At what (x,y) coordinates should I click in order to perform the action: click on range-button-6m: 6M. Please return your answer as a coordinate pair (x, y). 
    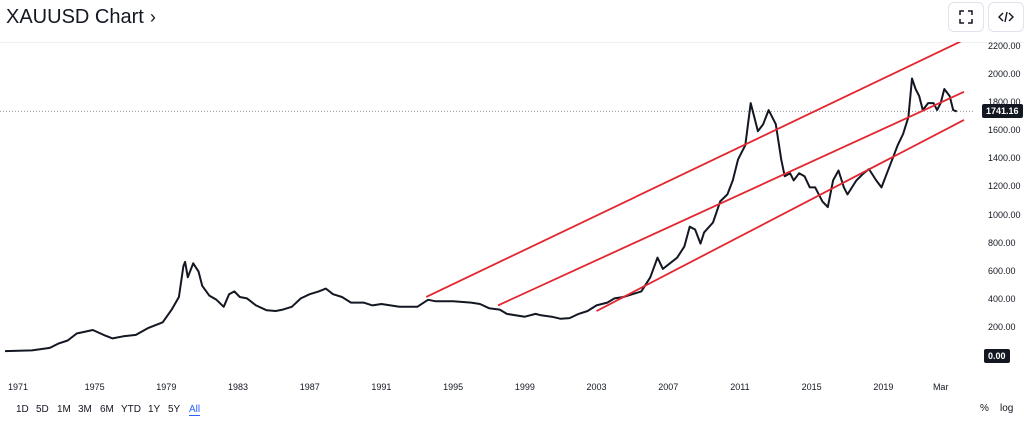
    Looking at the image, I should click on (107, 409).